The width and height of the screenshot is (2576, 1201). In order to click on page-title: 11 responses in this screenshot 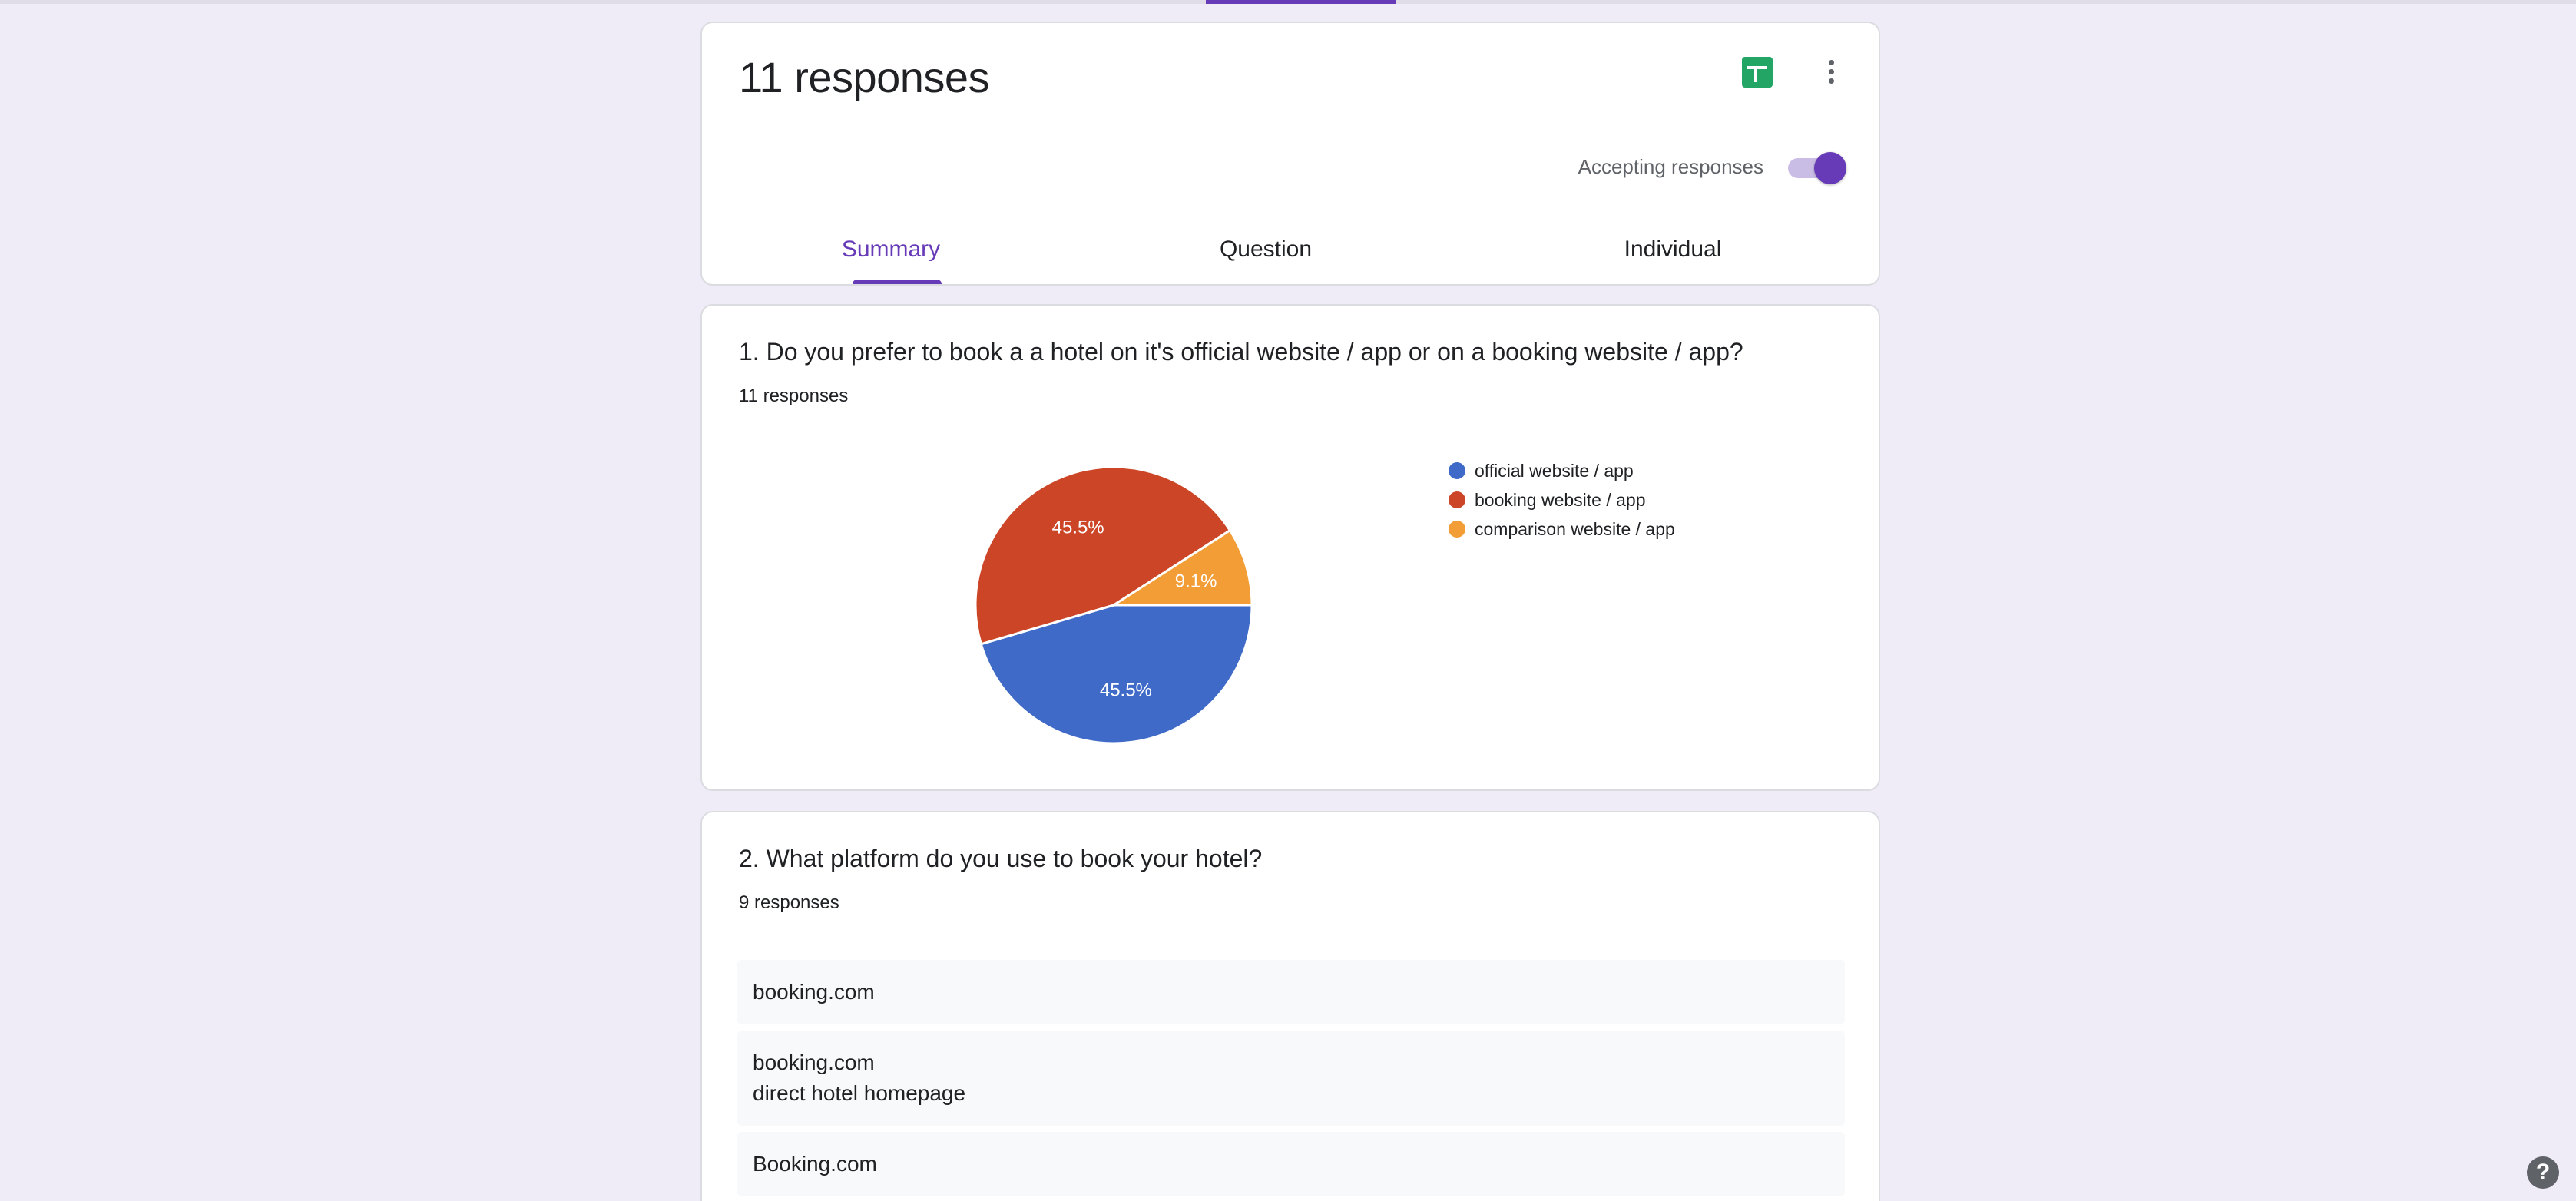, I will do `click(864, 77)`.